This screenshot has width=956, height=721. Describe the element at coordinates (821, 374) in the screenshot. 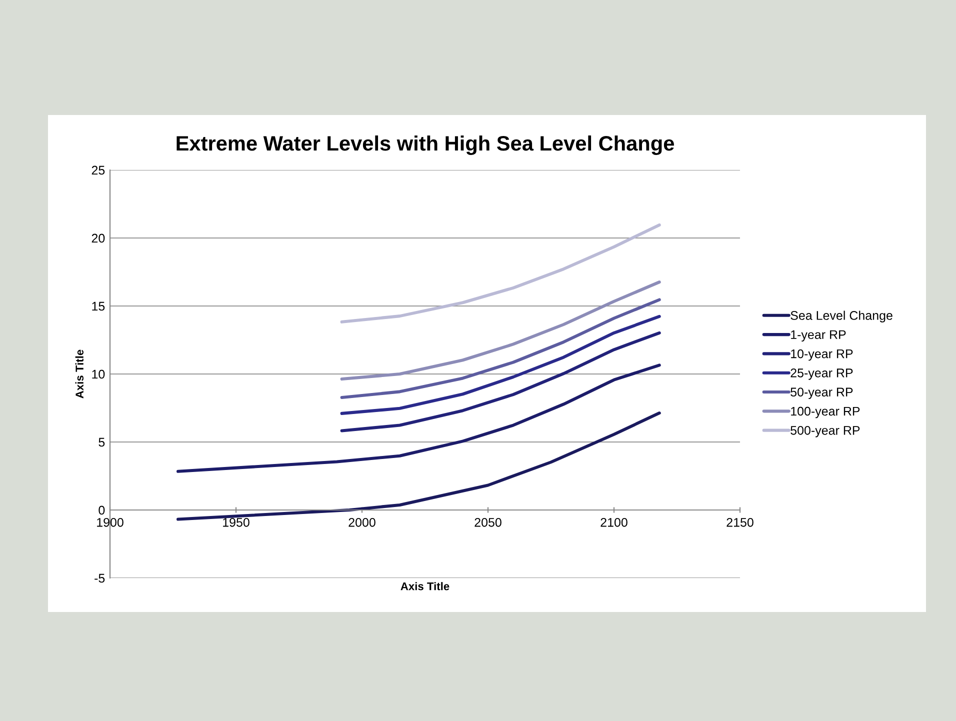

I see `legend-label: 25-year RP` at that location.